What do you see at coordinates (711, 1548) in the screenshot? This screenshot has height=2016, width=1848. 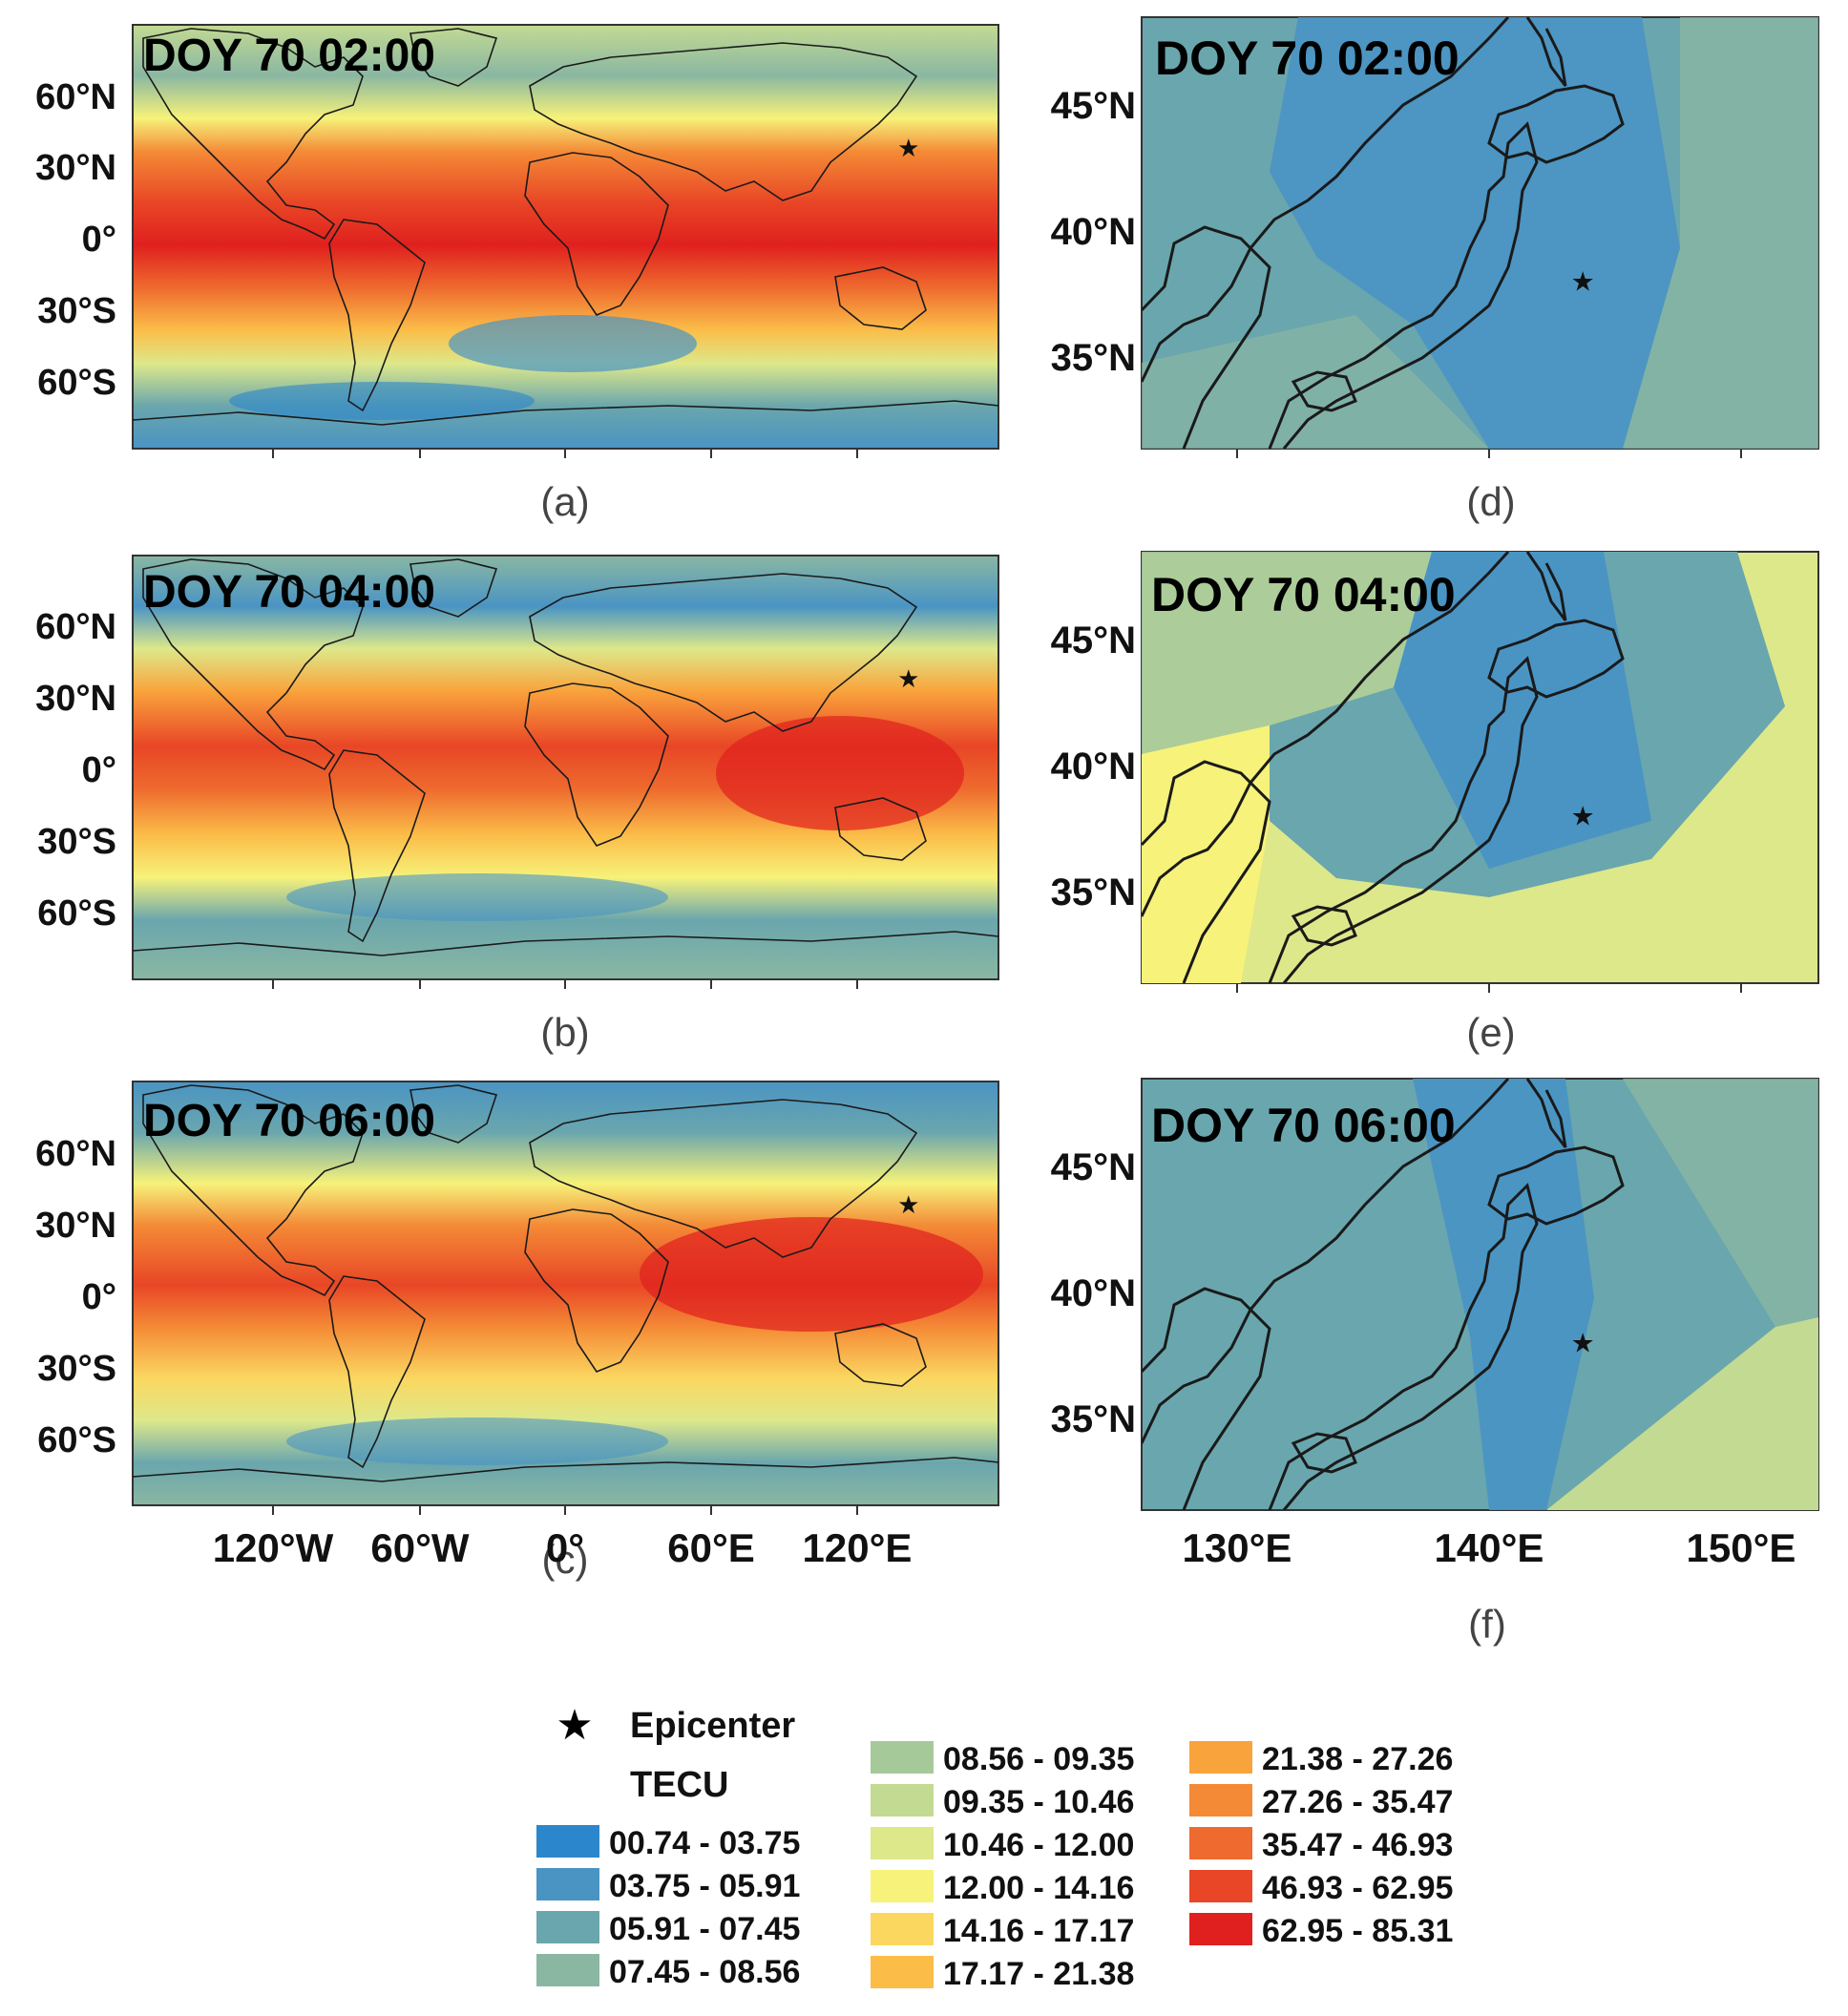 I see `lon-tick: 60°E` at bounding box center [711, 1548].